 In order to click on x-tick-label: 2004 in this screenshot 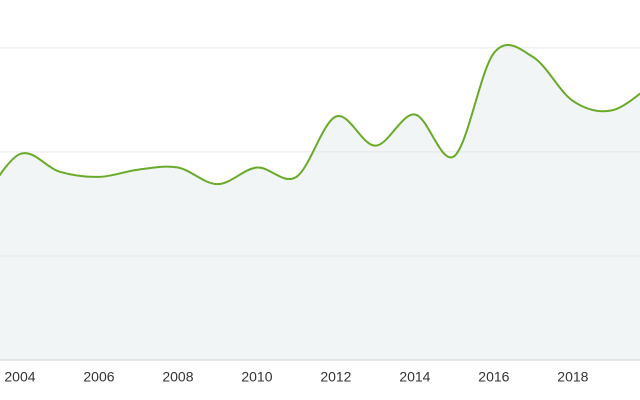, I will do `click(19, 377)`.